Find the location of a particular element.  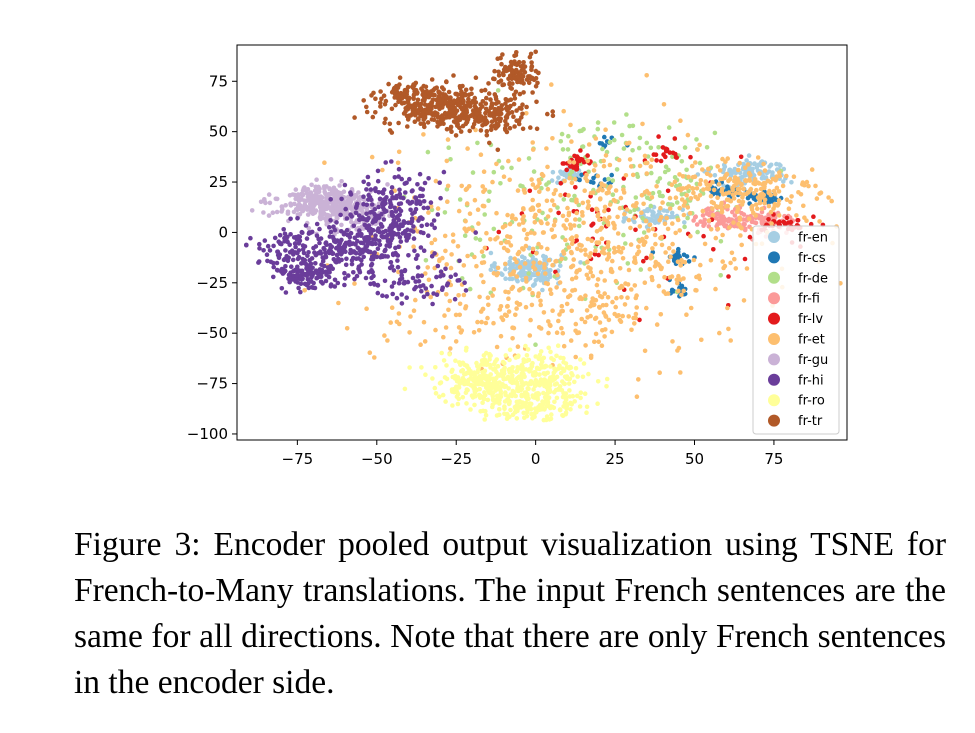

legend-marker-fr-de is located at coordinates (774, 277).